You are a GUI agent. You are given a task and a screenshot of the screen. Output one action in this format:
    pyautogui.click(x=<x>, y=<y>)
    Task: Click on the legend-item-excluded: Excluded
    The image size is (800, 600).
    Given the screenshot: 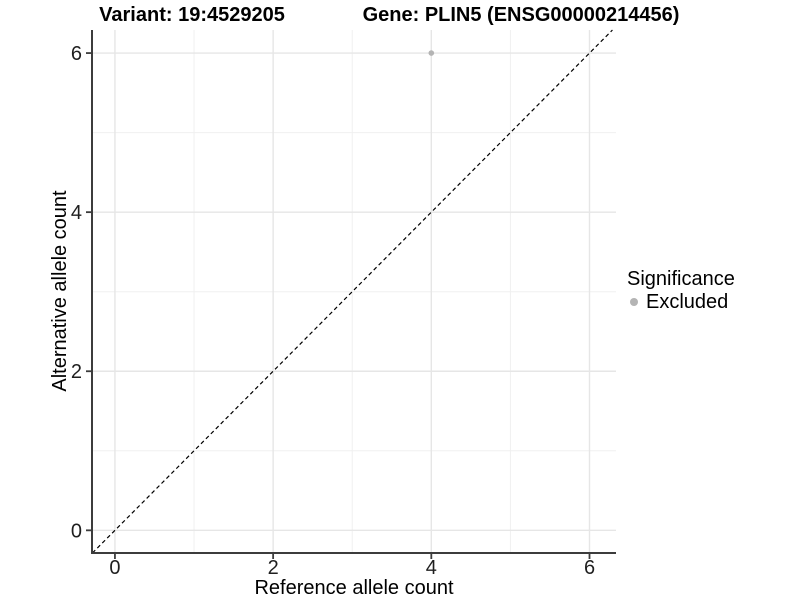 What is the action you would take?
    pyautogui.click(x=681, y=302)
    